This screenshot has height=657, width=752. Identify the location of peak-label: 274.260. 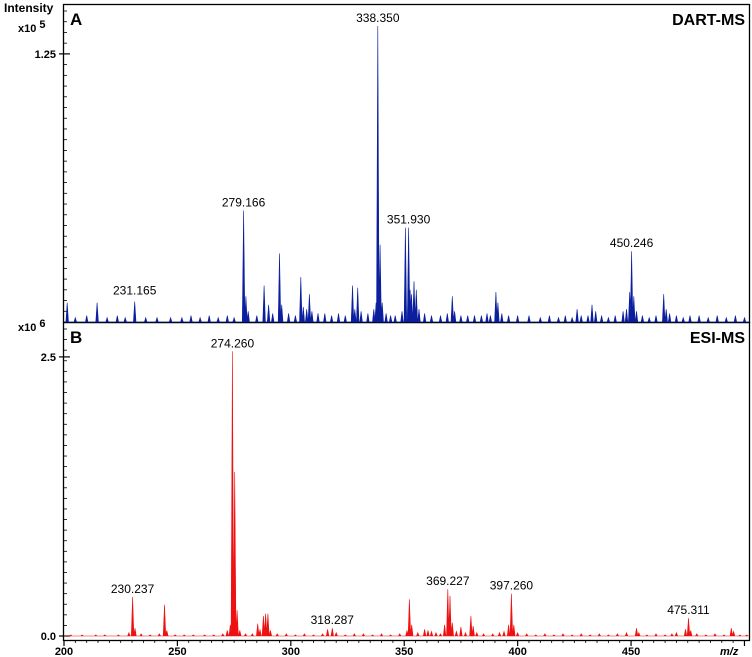
(233, 343).